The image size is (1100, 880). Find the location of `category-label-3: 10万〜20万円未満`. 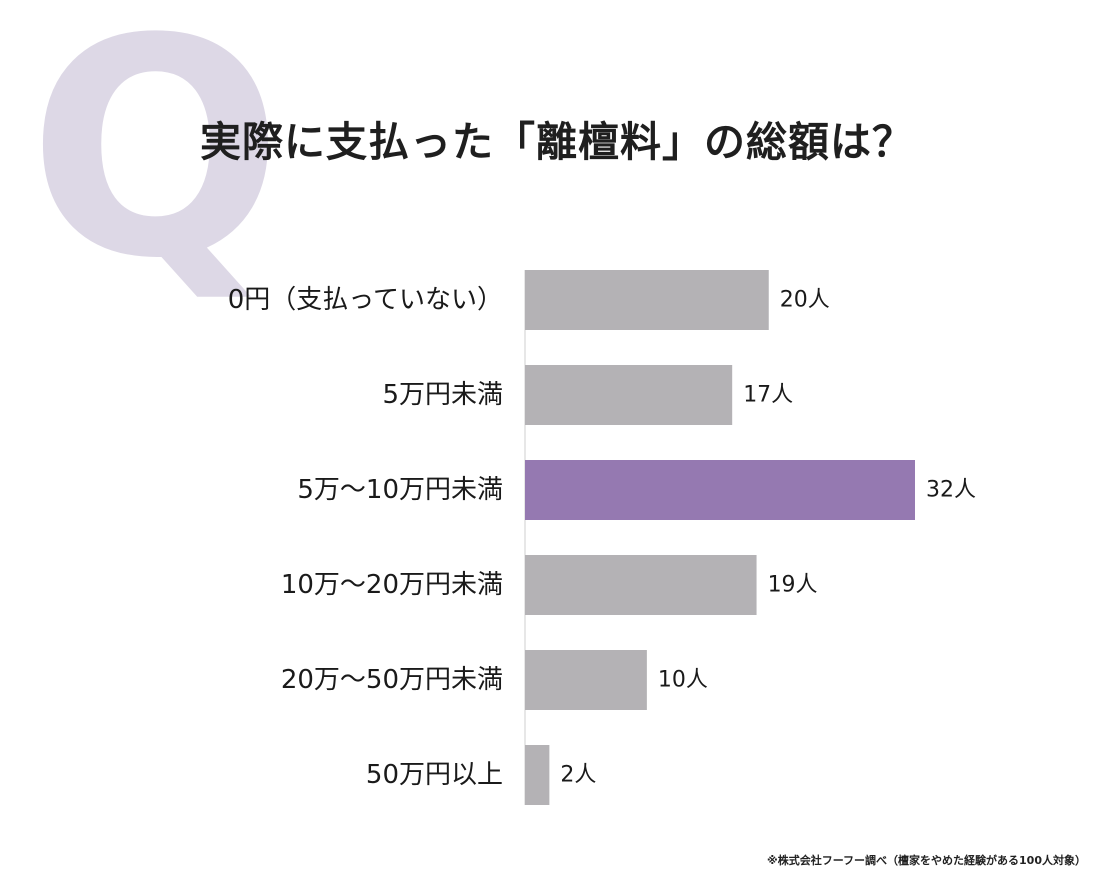

category-label-3: 10万〜20万円未満 is located at coordinates (392, 585).